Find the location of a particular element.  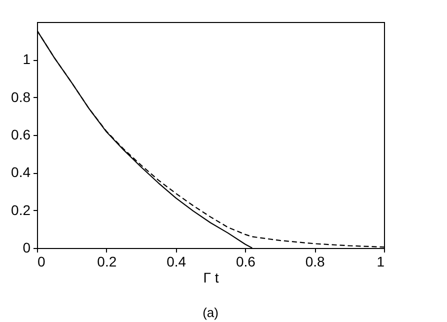

x-tick-label: 0.6 is located at coordinates (246, 262).